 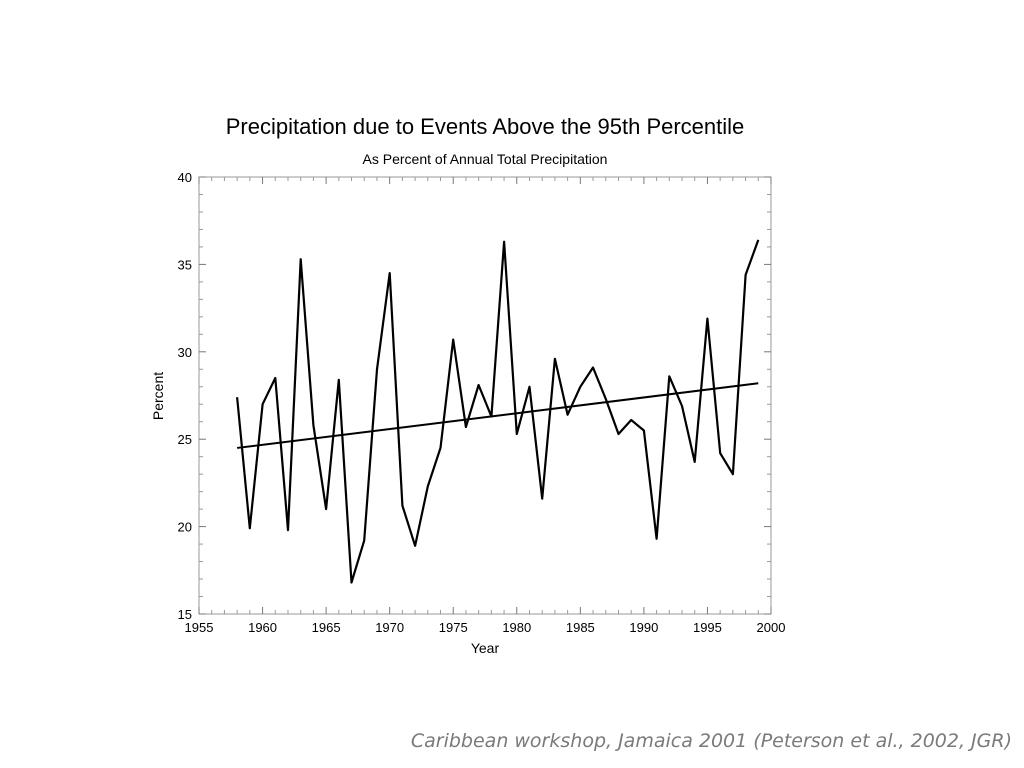 What do you see at coordinates (485, 159) in the screenshot?
I see `chart-subtitle: As Percent of Annual Total Precipitation` at bounding box center [485, 159].